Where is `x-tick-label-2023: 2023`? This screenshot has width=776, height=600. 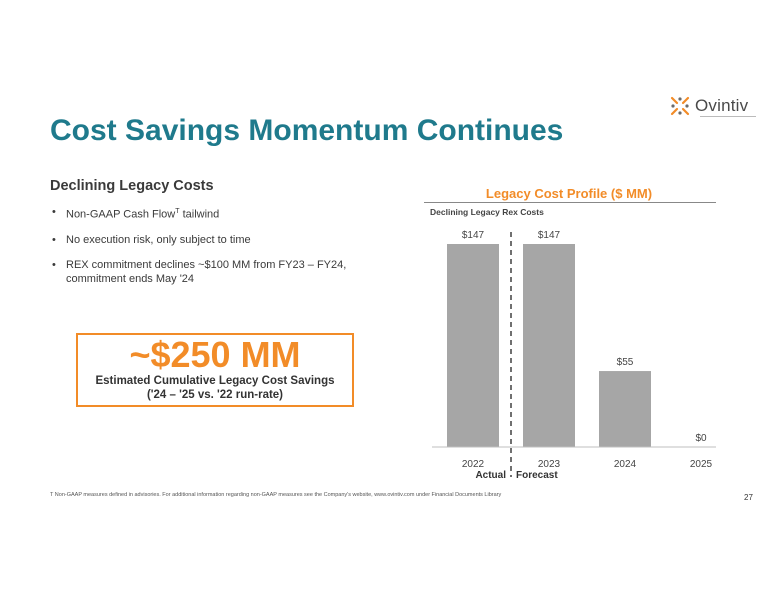
x-tick-label-2023: 2023 is located at coordinates (549, 464).